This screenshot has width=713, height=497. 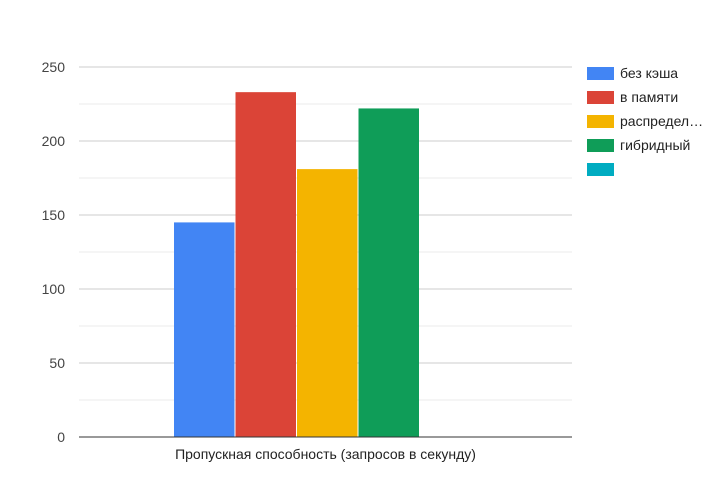 I want to click on legend-label: без кэша, so click(x=649, y=73).